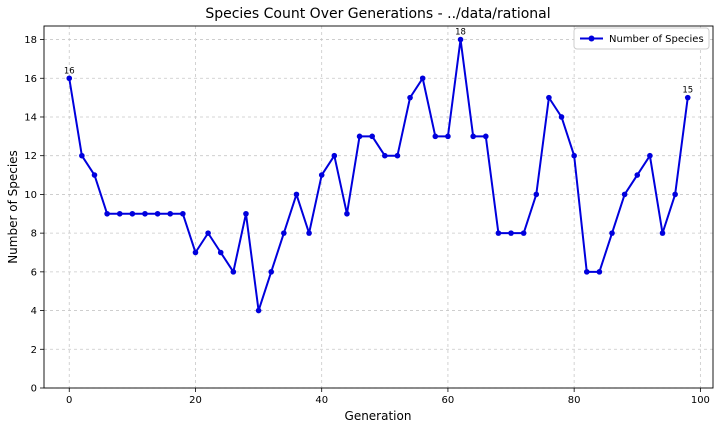 The height and width of the screenshot is (430, 720). What do you see at coordinates (378, 416) in the screenshot?
I see `x-axis-title: Generation` at bounding box center [378, 416].